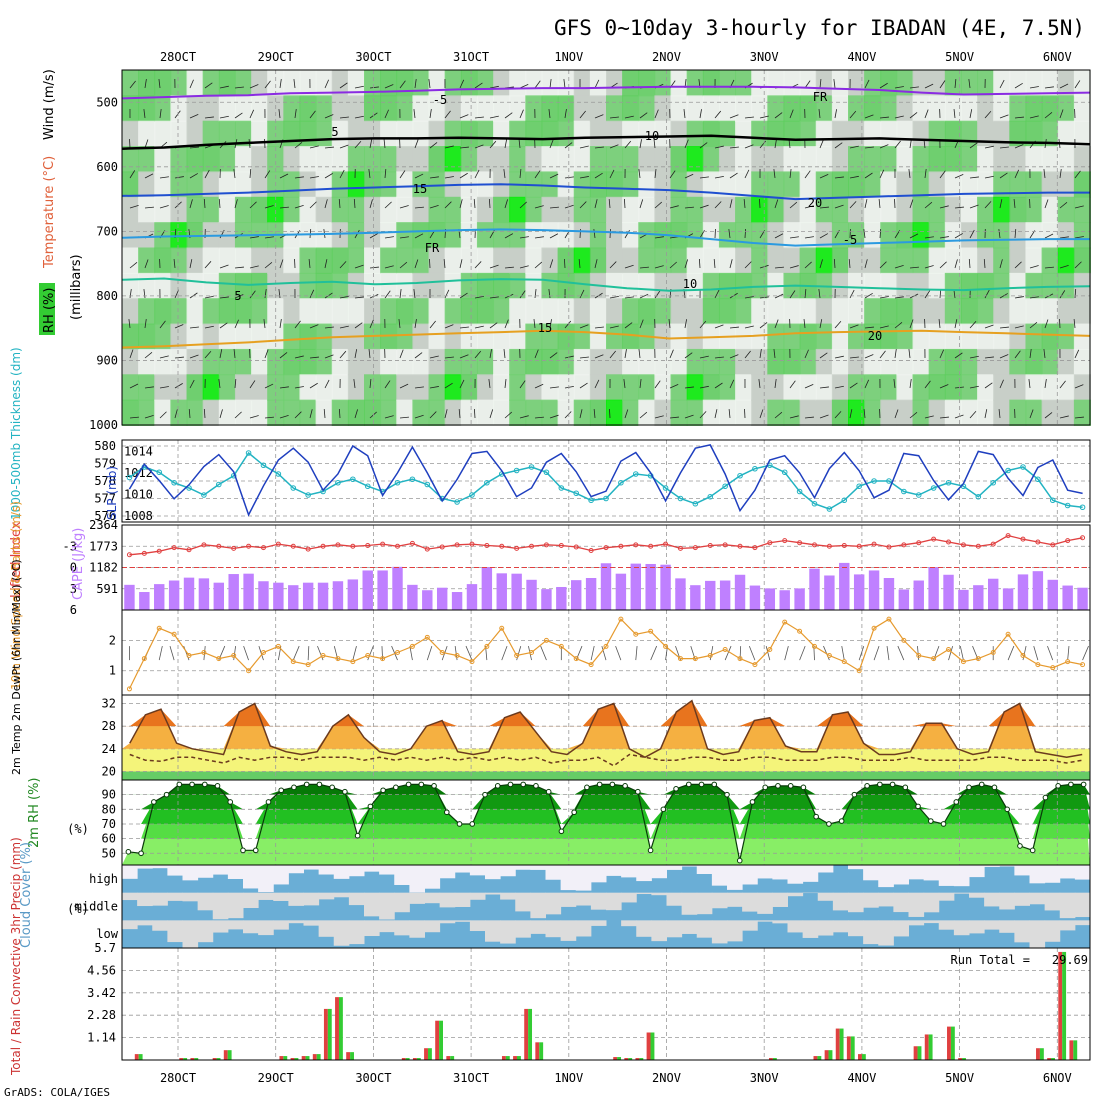  I want to click on cloud-layer-label: middle, so click(96, 907).